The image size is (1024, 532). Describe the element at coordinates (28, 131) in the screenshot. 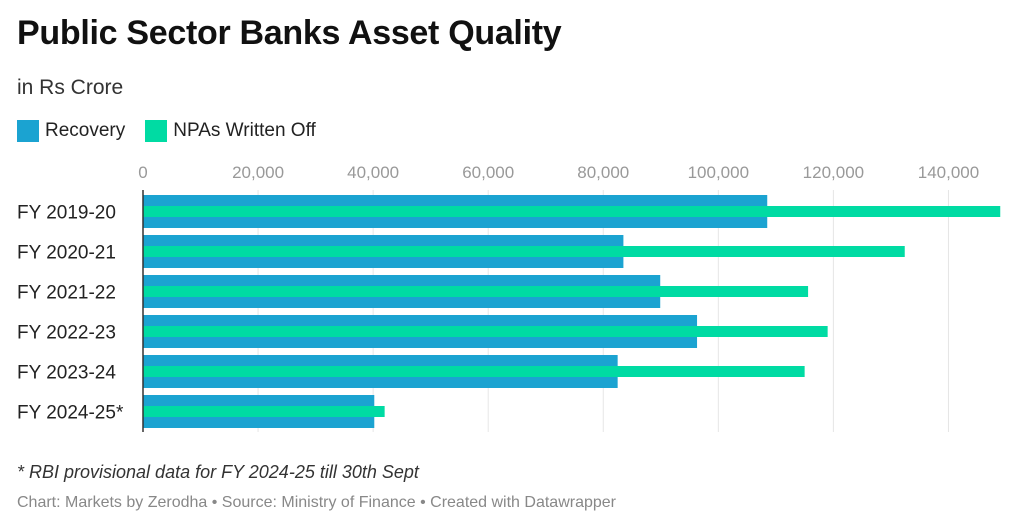

I see `legend-swatch-recovery` at that location.